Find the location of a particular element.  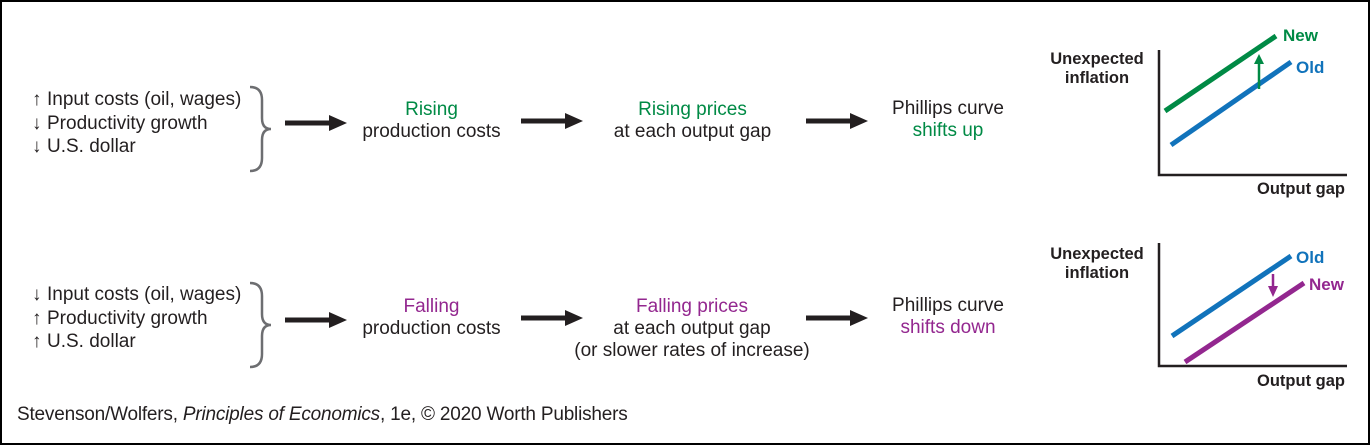

row2-mini-chart: Unexpected inflation Old New Output gap is located at coordinates (1198, 316).